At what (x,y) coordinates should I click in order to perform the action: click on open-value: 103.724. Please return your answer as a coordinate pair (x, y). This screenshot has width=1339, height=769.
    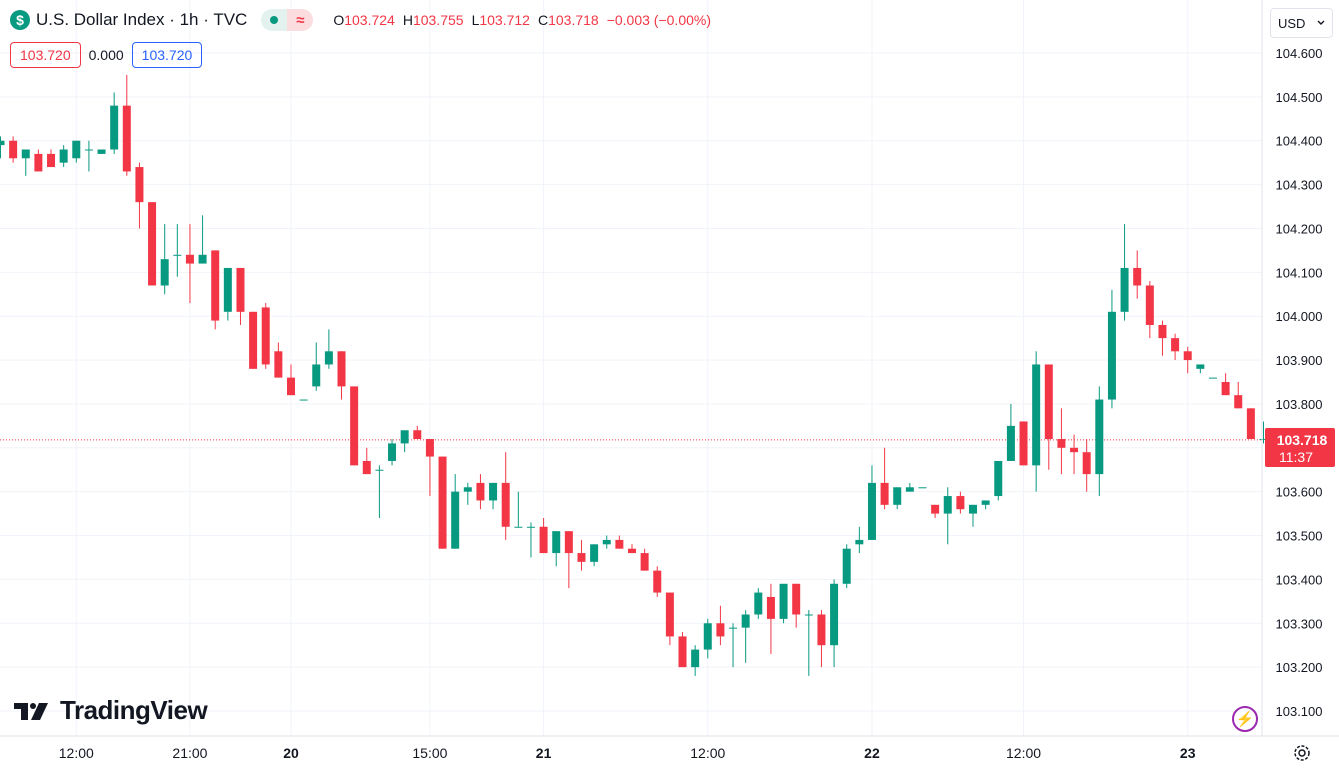
    Looking at the image, I should click on (369, 20).